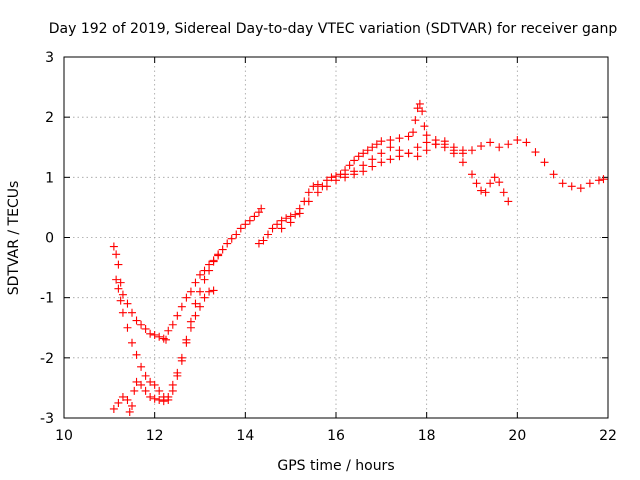 The width and height of the screenshot is (640, 480). I want to click on x-tick-label: 12, so click(155, 436).